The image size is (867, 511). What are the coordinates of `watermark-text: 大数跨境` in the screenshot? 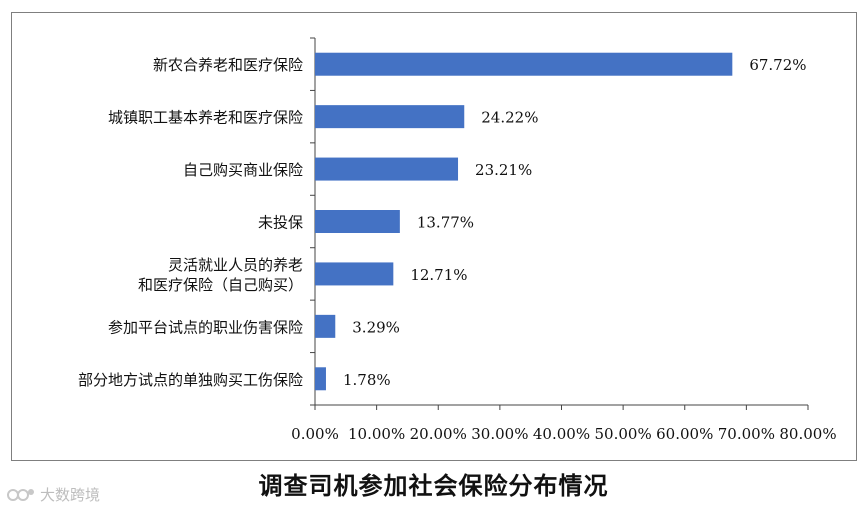 It's located at (70, 495).